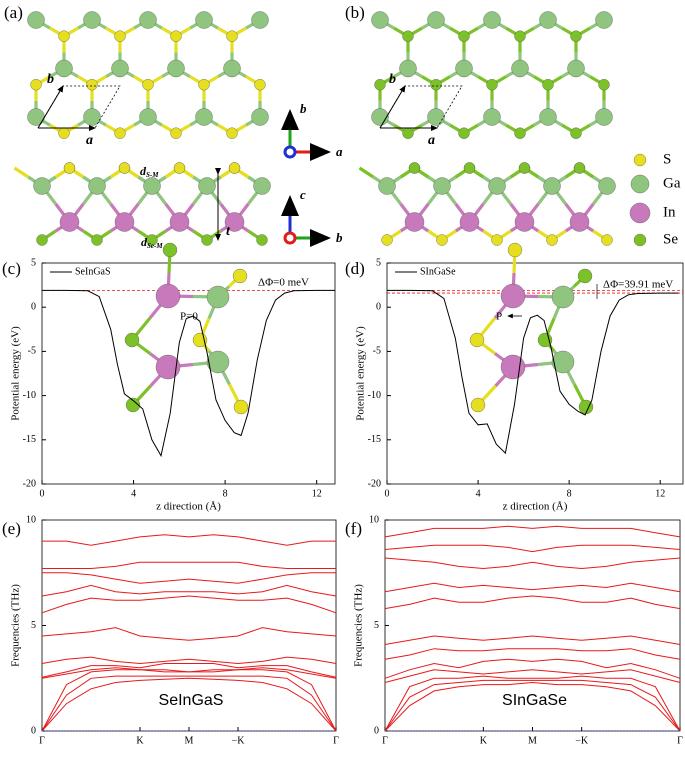 The image size is (685, 765). I want to click on x-tick-label: 4, so click(133, 493).